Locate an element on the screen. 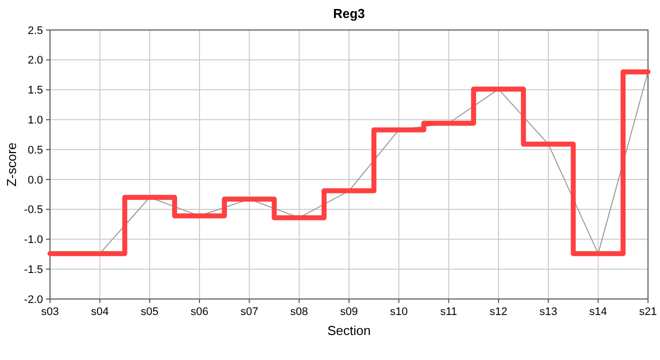  x-tick-label: s05 is located at coordinates (149, 312).